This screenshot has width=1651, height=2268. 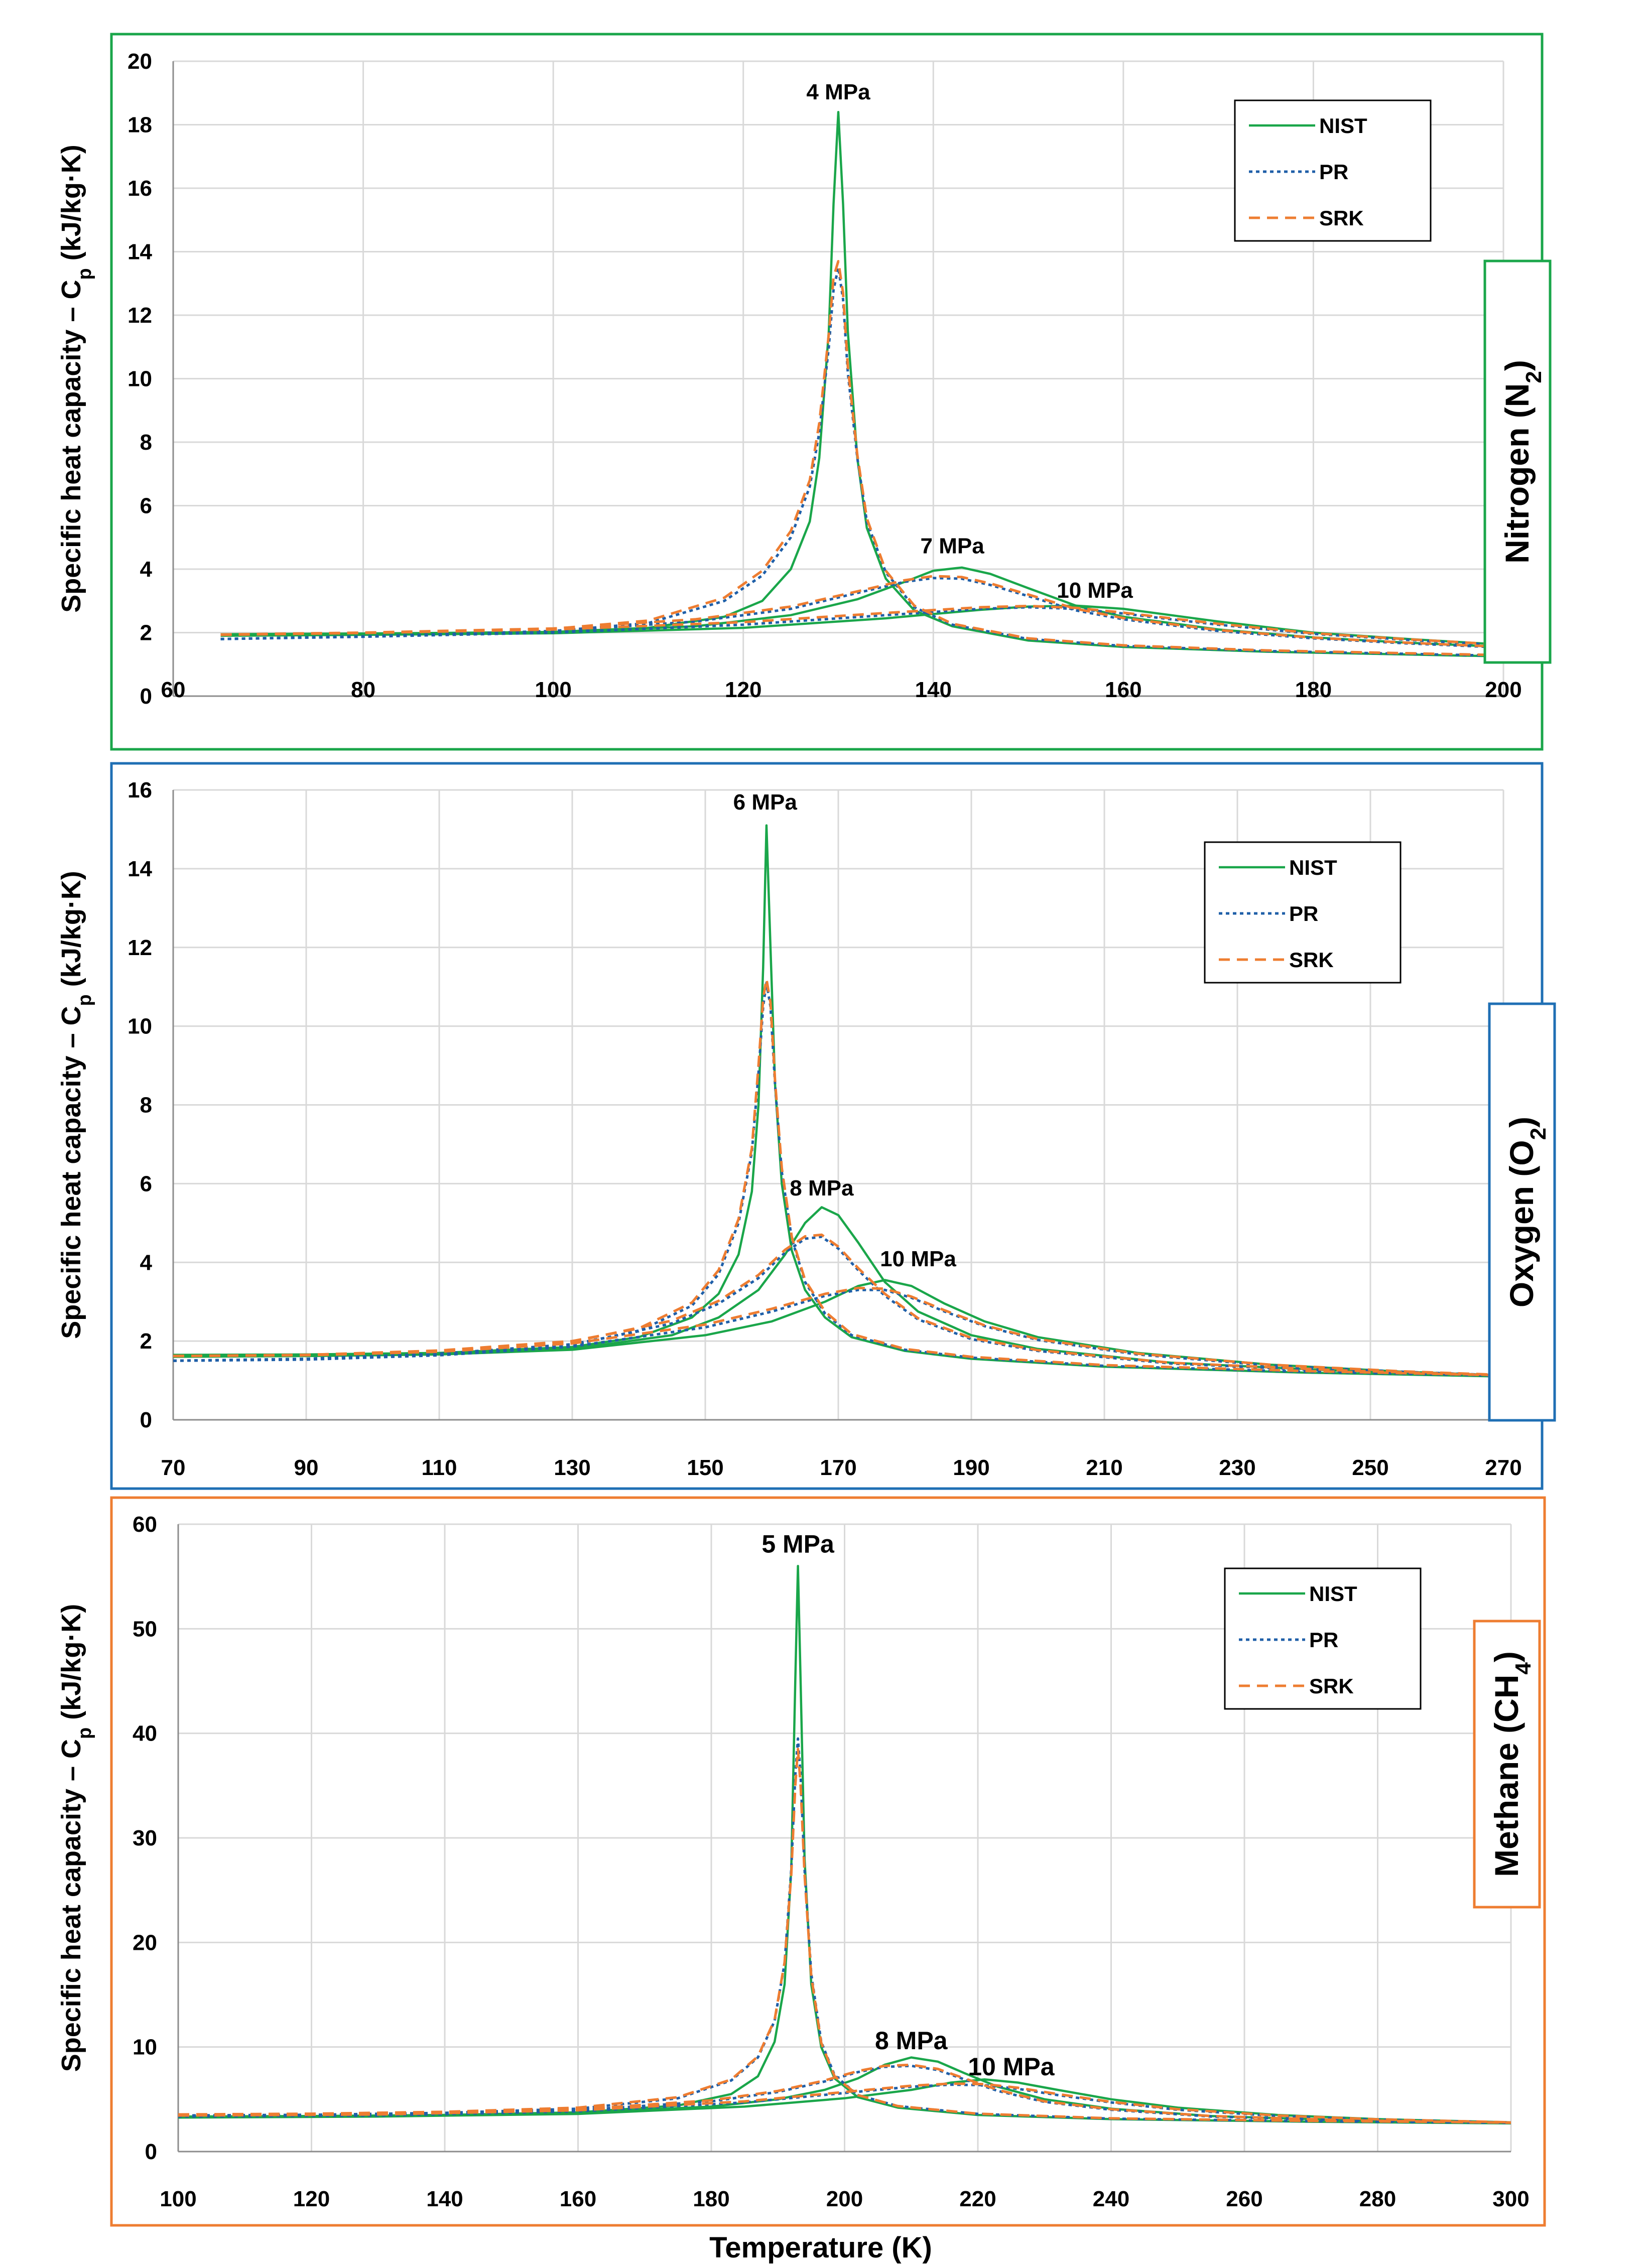 I want to click on x-tick-label: 80, so click(x=363, y=690).